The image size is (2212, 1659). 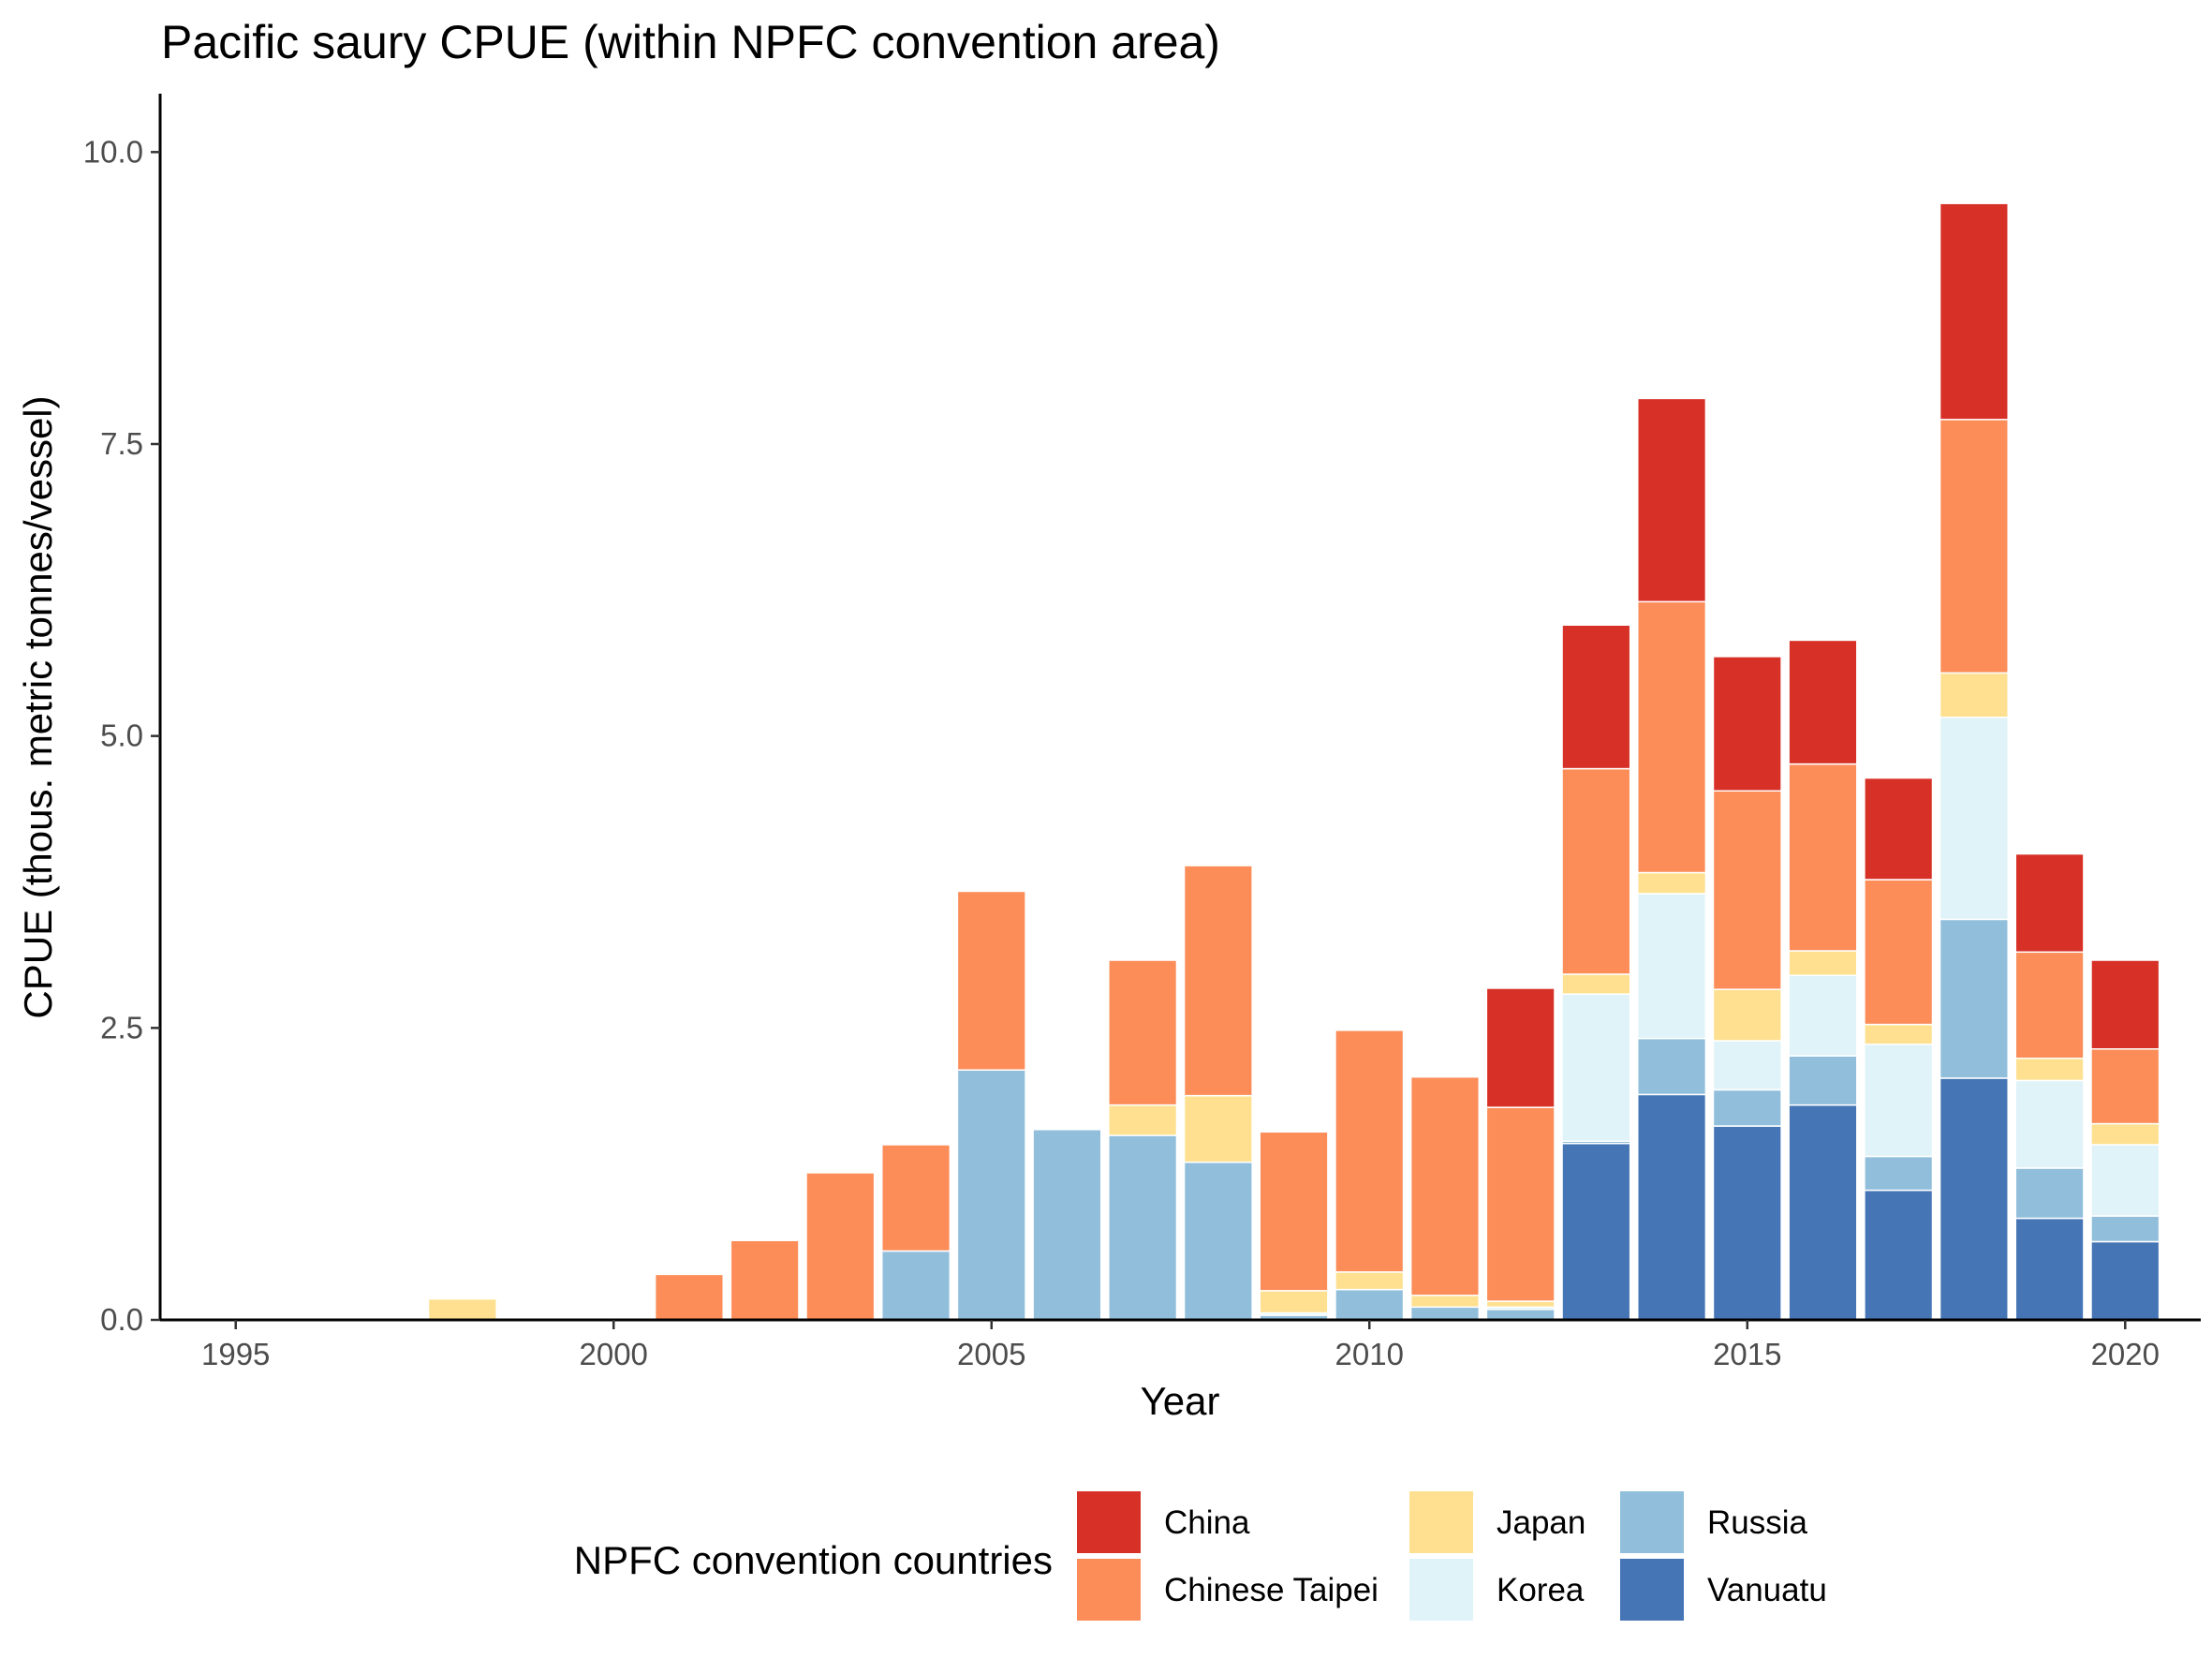 I want to click on bar-2018-japan, so click(x=1974, y=695).